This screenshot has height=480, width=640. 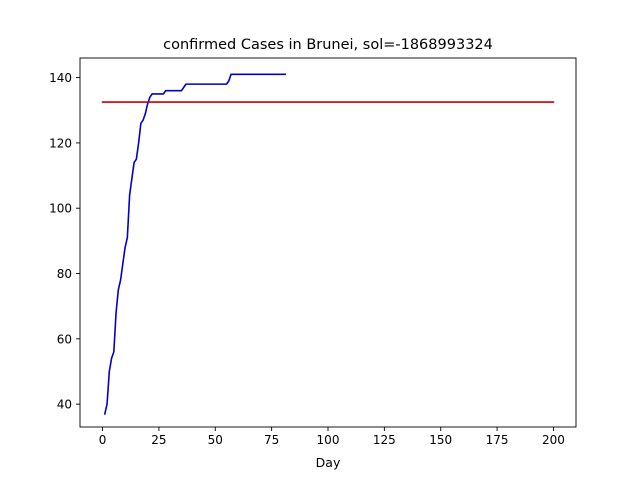 I want to click on y-tick-label: 80, so click(x=64, y=274).